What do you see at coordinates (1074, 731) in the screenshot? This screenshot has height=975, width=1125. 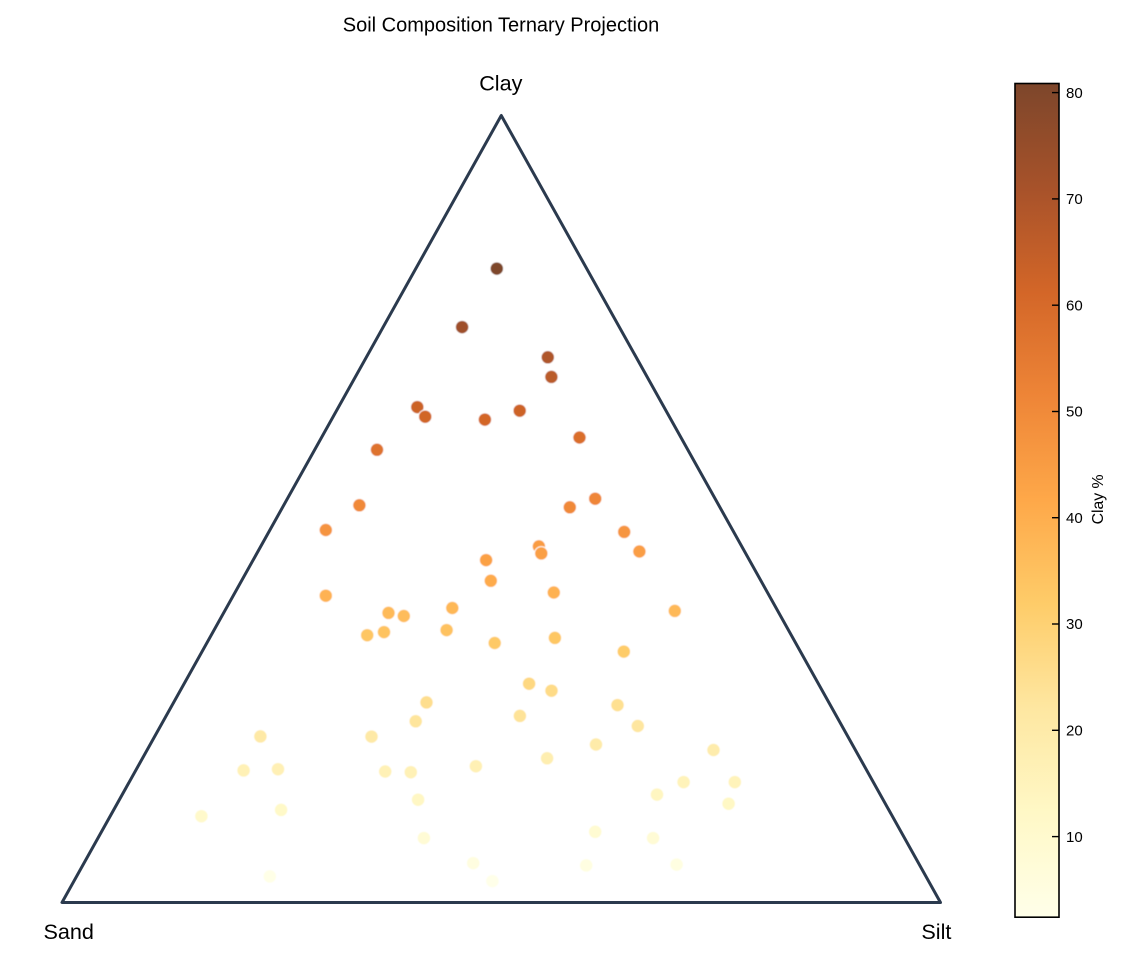 I see `svg-text: 20` at bounding box center [1074, 731].